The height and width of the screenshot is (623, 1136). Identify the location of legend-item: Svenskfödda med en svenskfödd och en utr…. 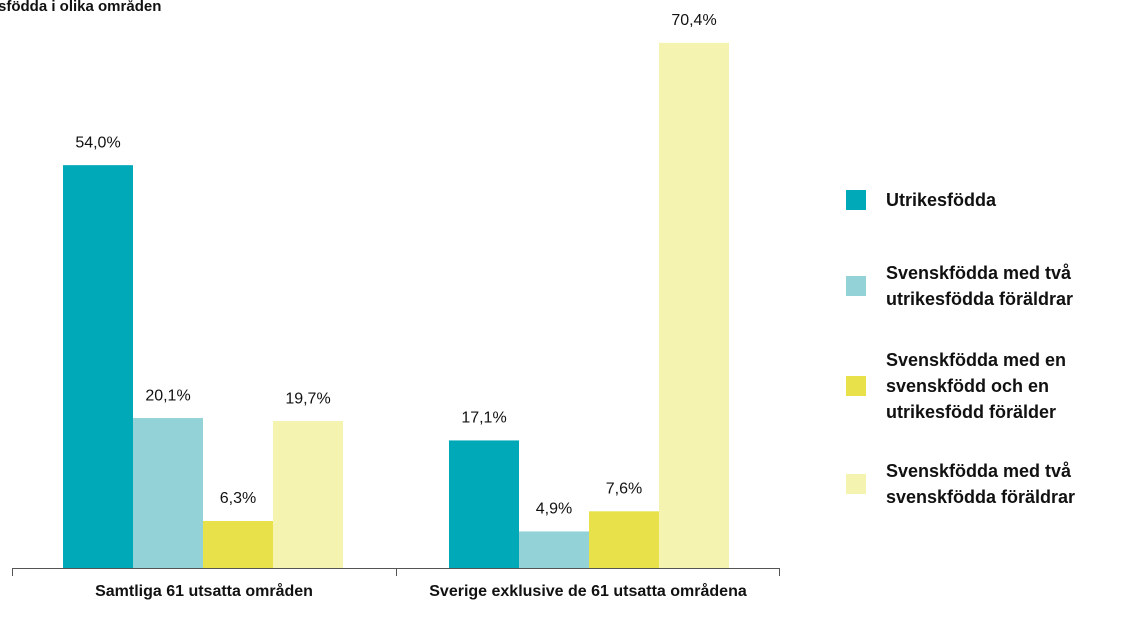
(991, 386).